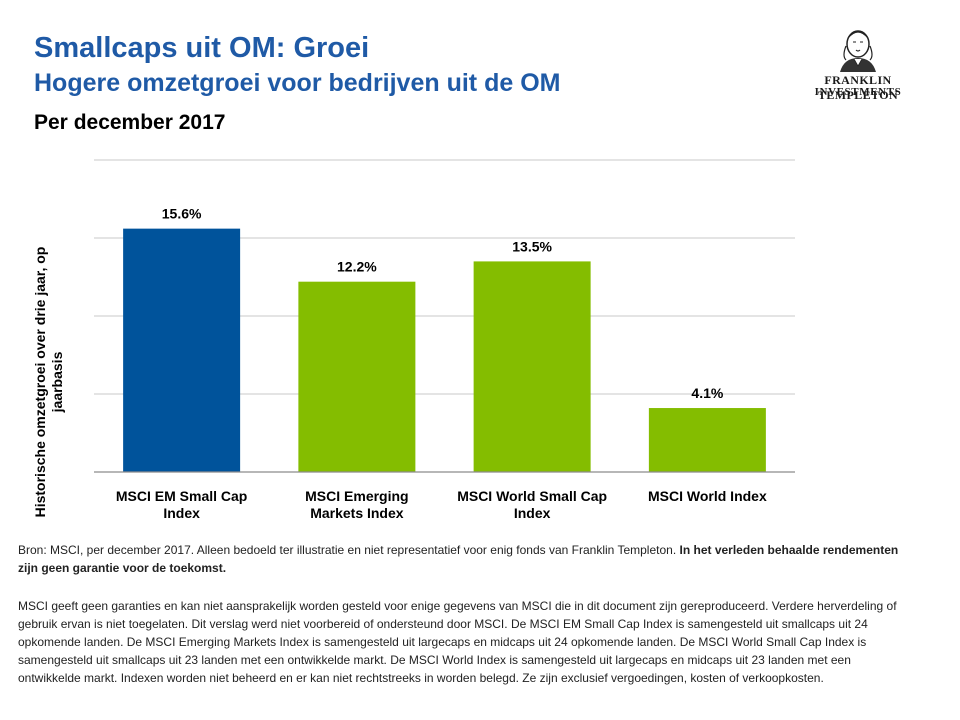  I want to click on category-label: MSCI Emerging Markets Index, so click(356, 504).